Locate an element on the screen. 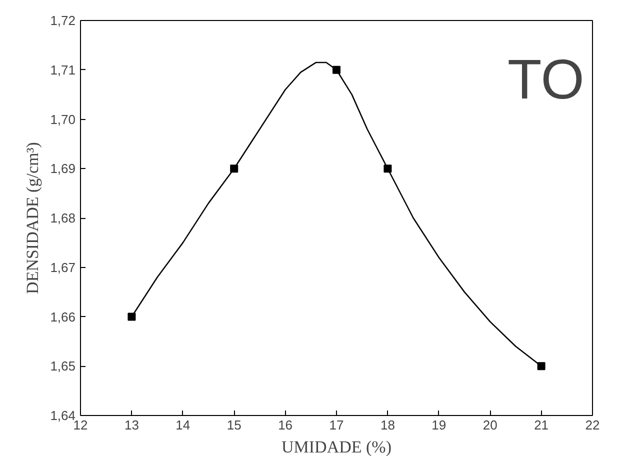  x-axis-title: UMIDADE (%) is located at coordinates (337, 447).